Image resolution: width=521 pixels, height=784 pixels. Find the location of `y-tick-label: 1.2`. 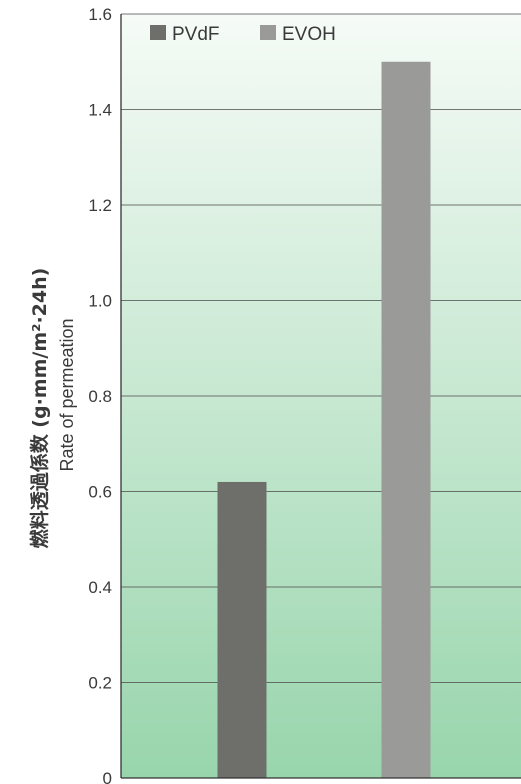

y-tick-label: 1.2 is located at coordinates (100, 205).